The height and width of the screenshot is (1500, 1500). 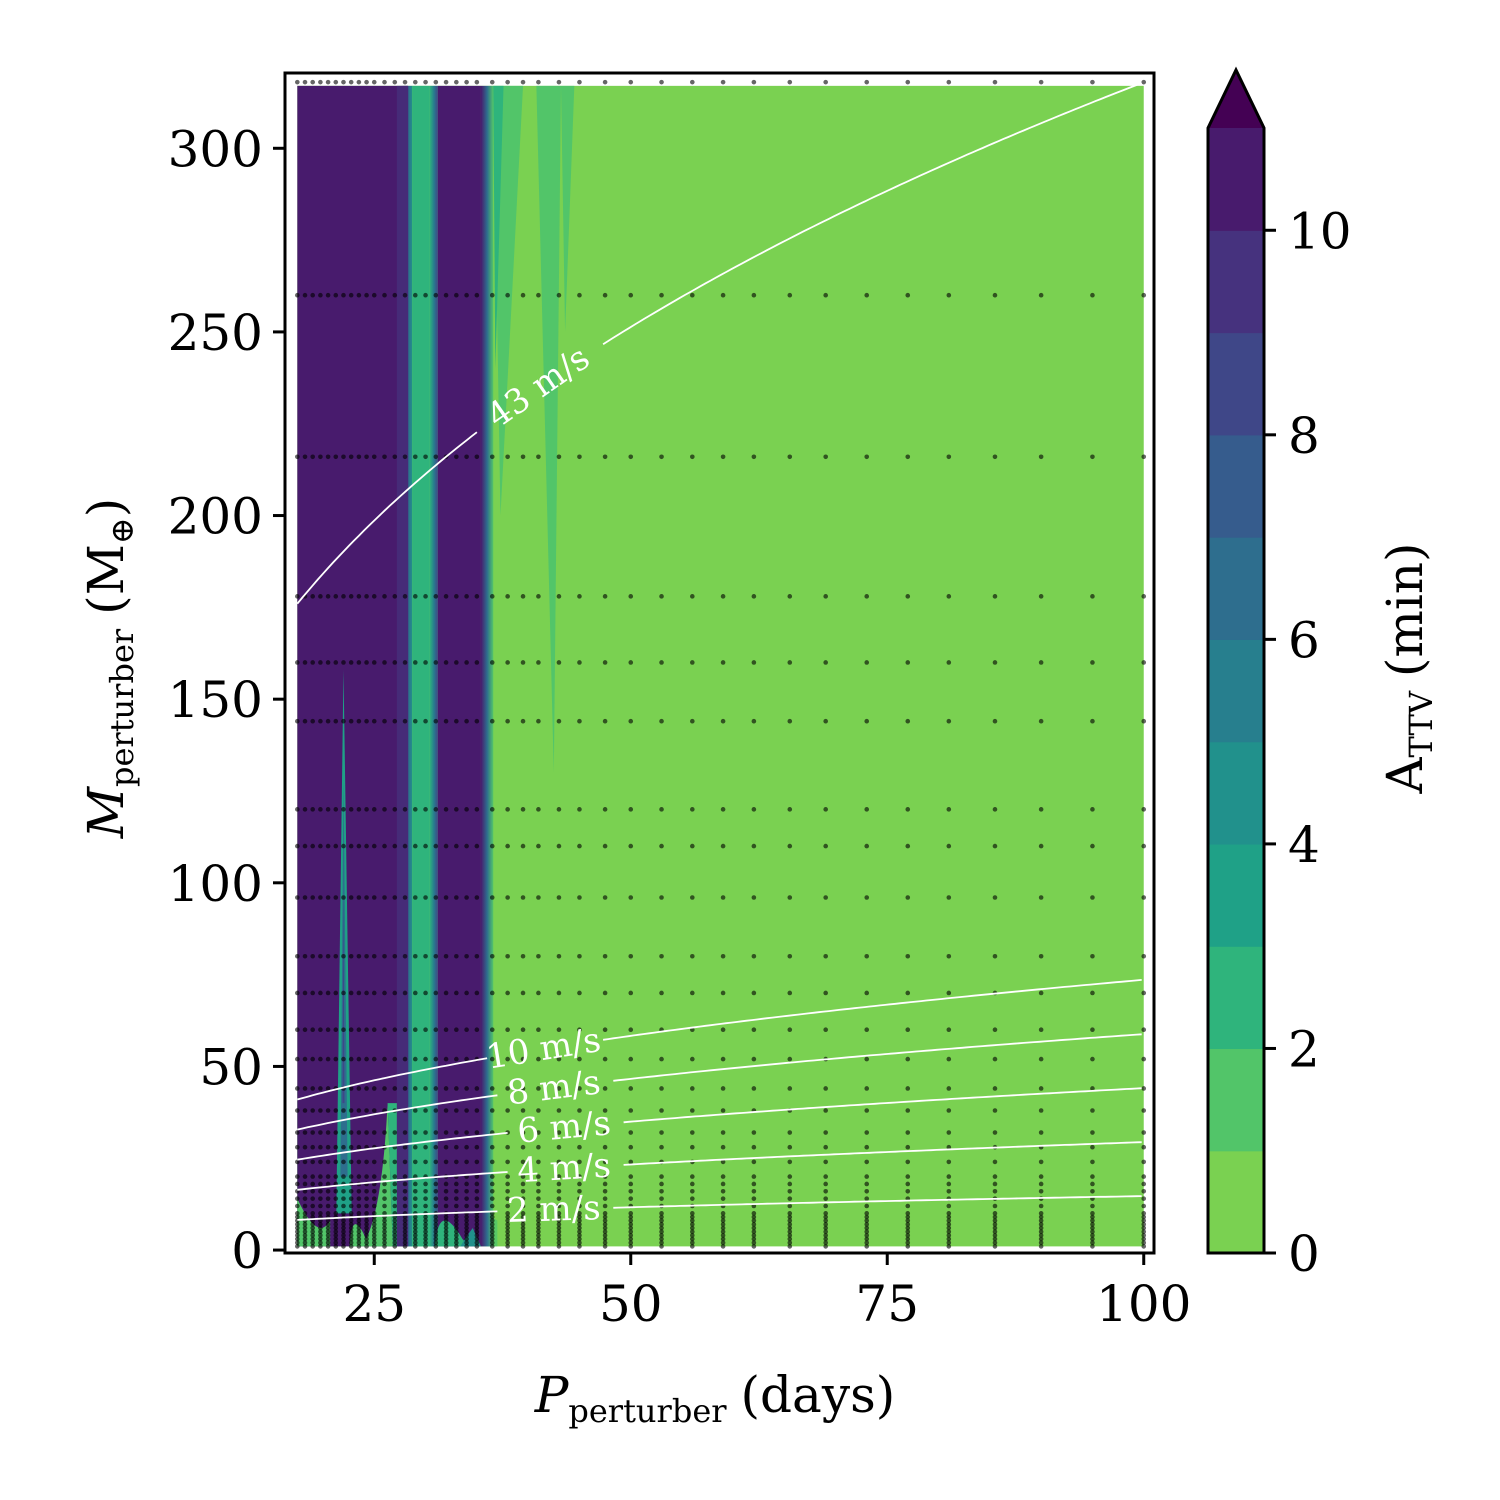 What do you see at coordinates (459, 666) in the screenshot?
I see `heatmap-saturated-band` at bounding box center [459, 666].